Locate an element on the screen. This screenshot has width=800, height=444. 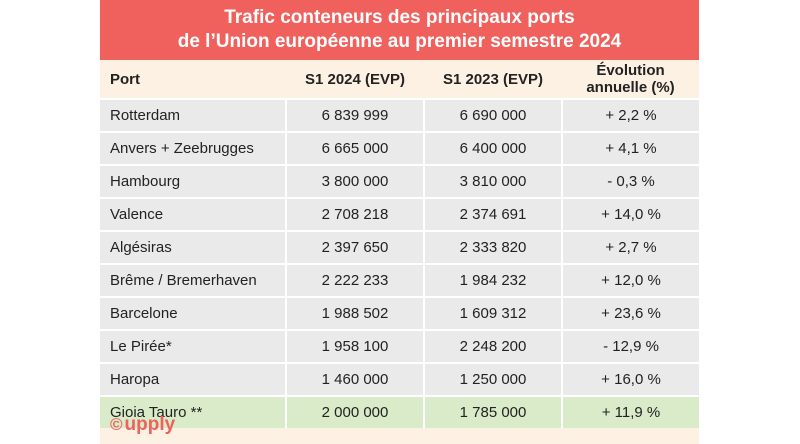
table-row: Hambourg 3 800 000 3 810 000 - 0,3 % is located at coordinates (399, 181).